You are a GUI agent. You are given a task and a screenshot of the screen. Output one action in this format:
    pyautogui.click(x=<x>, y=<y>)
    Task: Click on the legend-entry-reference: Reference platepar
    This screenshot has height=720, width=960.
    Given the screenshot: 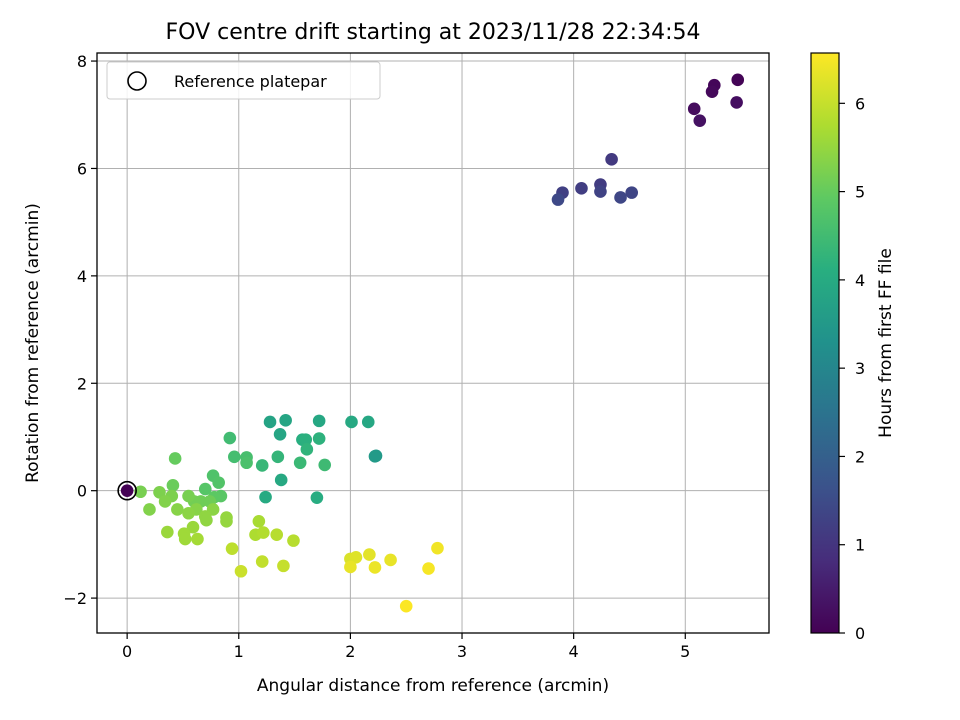 What is the action you would take?
    pyautogui.click(x=250, y=81)
    